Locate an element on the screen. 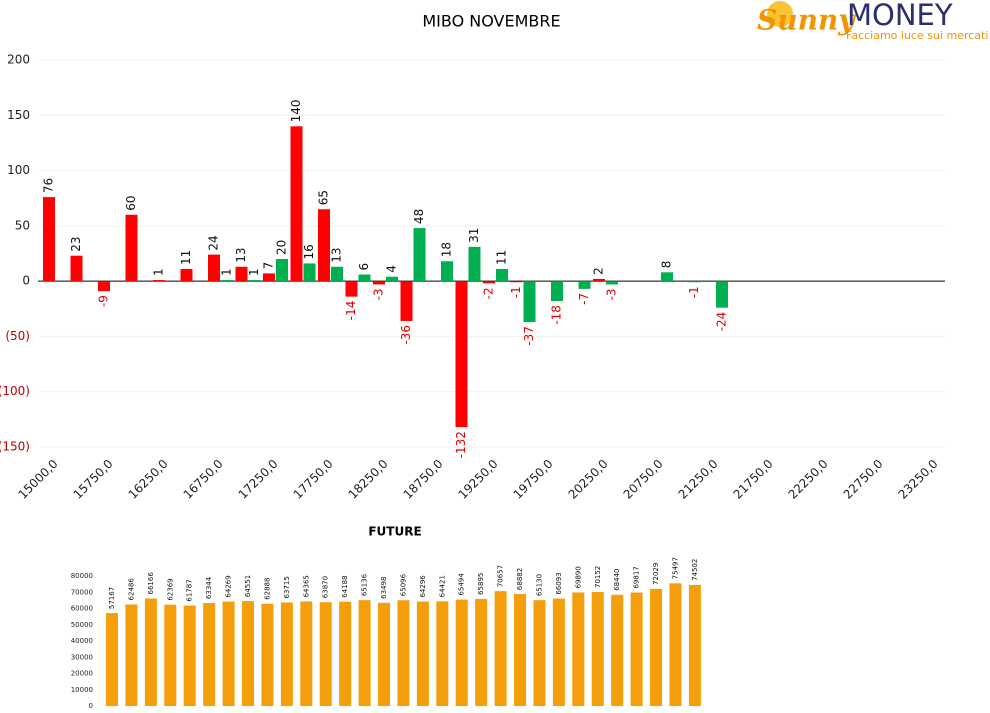 The image size is (990, 713). x-tick-label: 17750,0 is located at coordinates (313, 479).